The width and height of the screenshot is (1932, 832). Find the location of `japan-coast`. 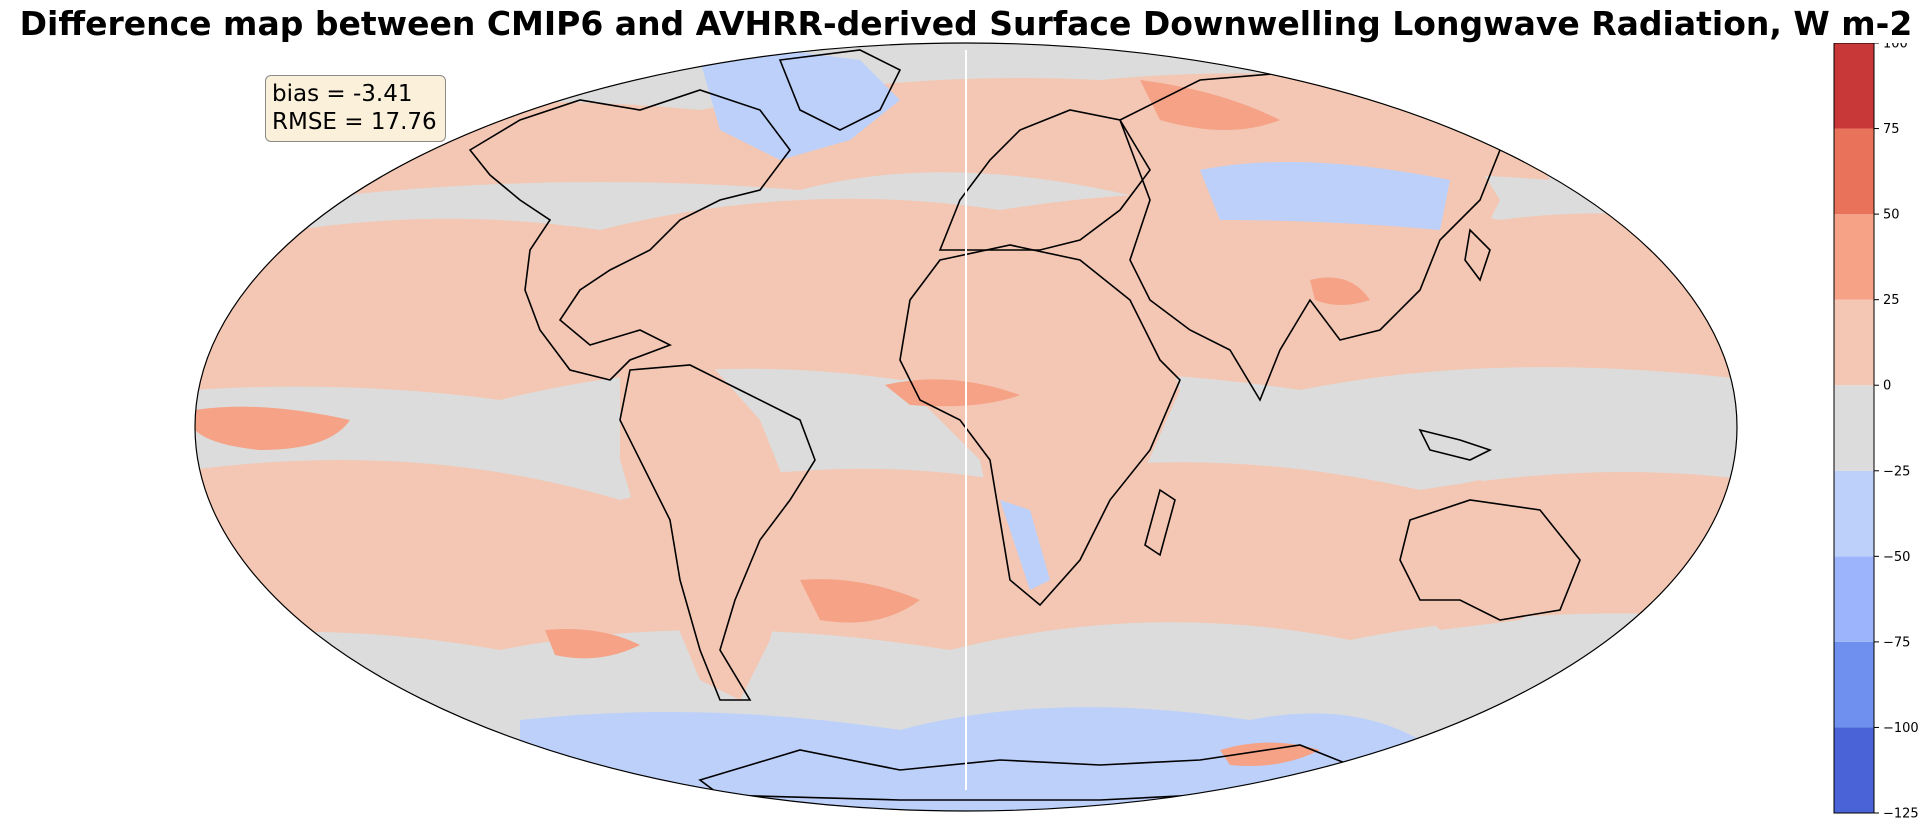

japan-coast is located at coordinates (1477, 255).